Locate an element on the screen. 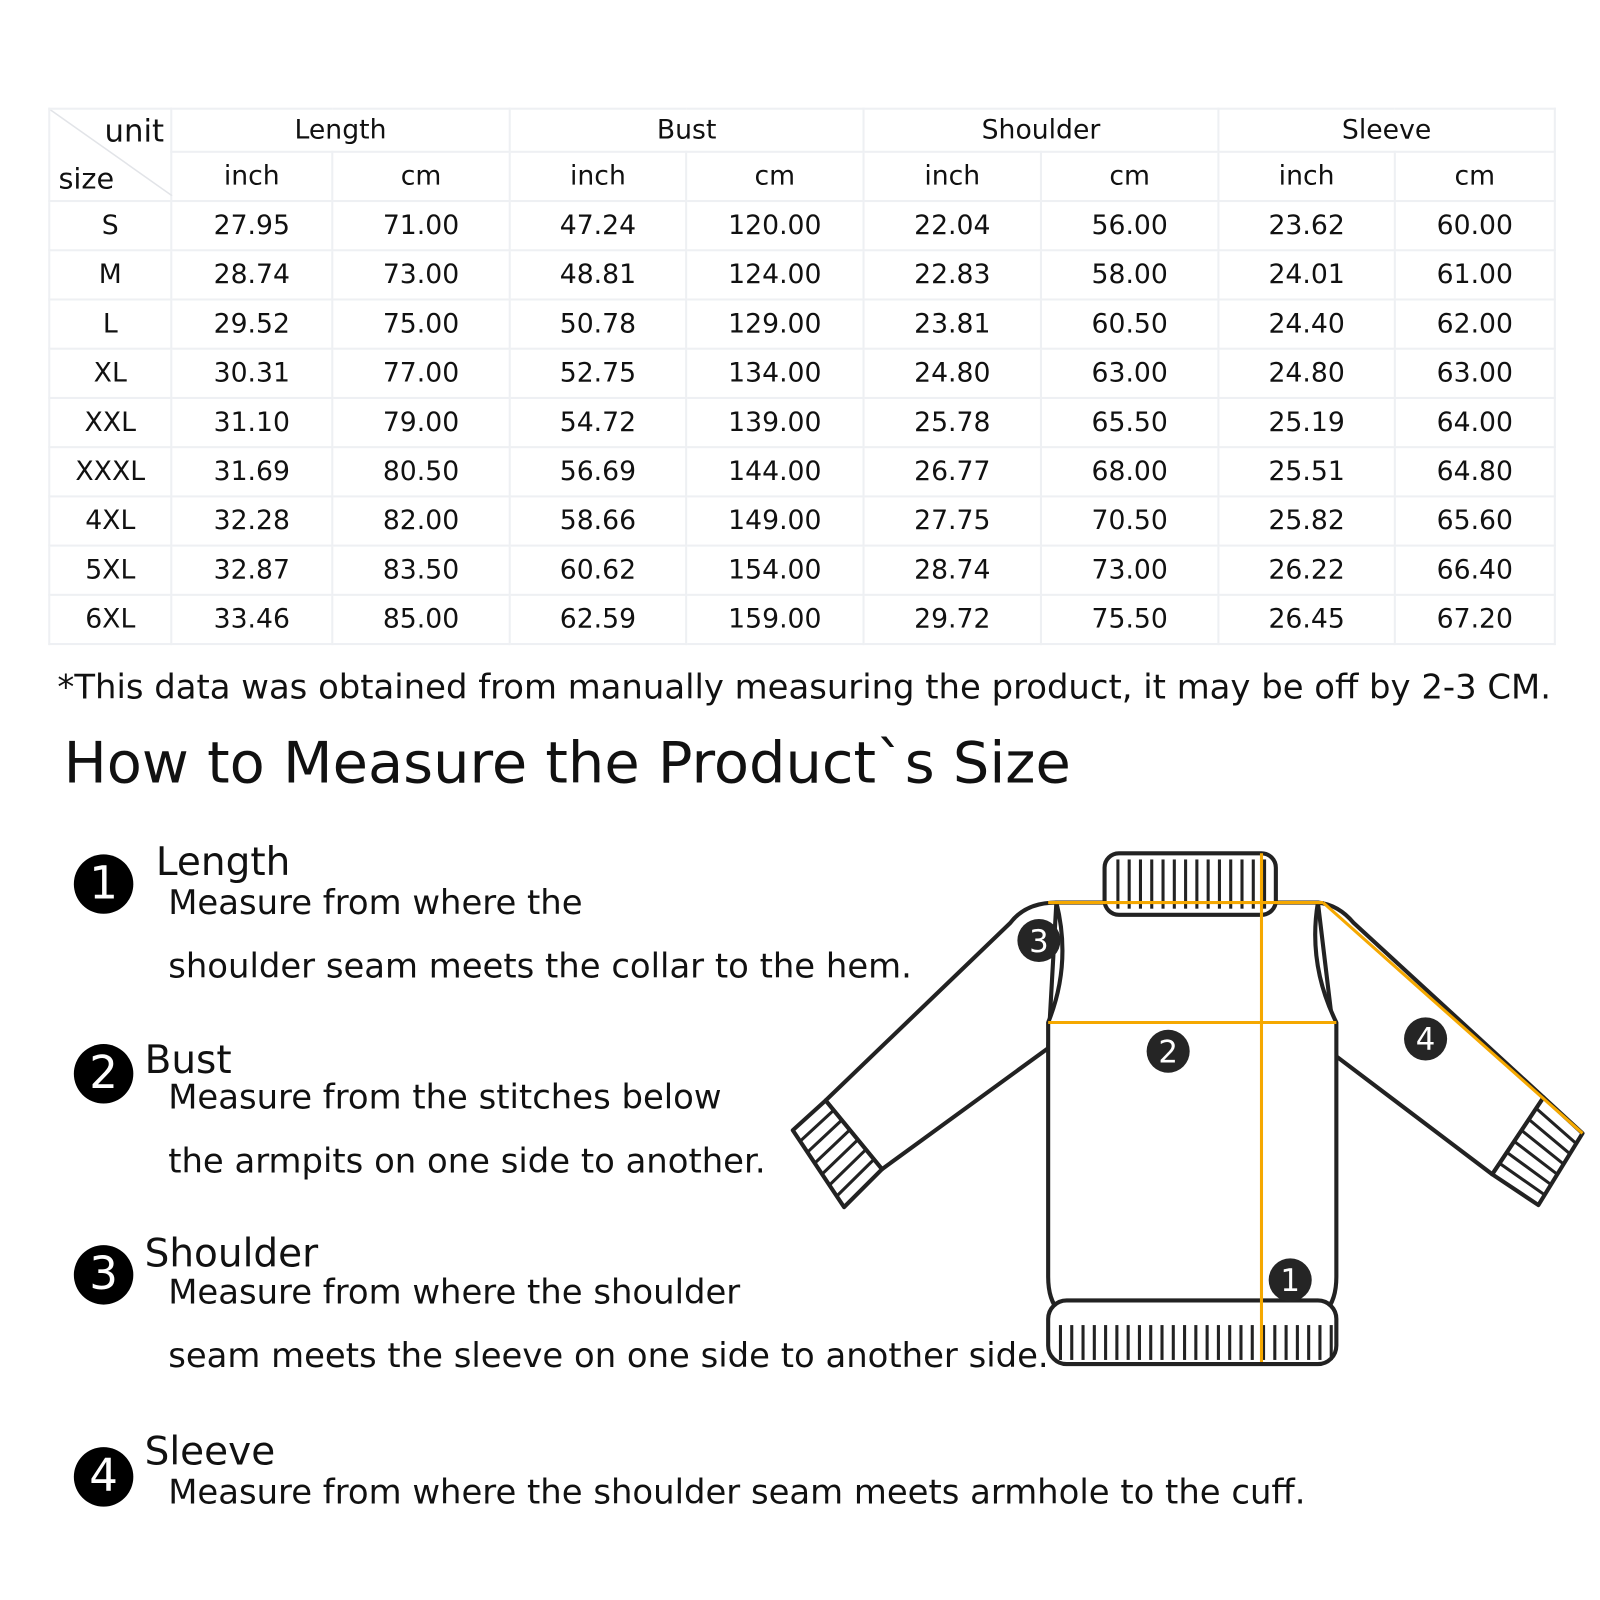  value-cell: 64.80 is located at coordinates (1474, 472).